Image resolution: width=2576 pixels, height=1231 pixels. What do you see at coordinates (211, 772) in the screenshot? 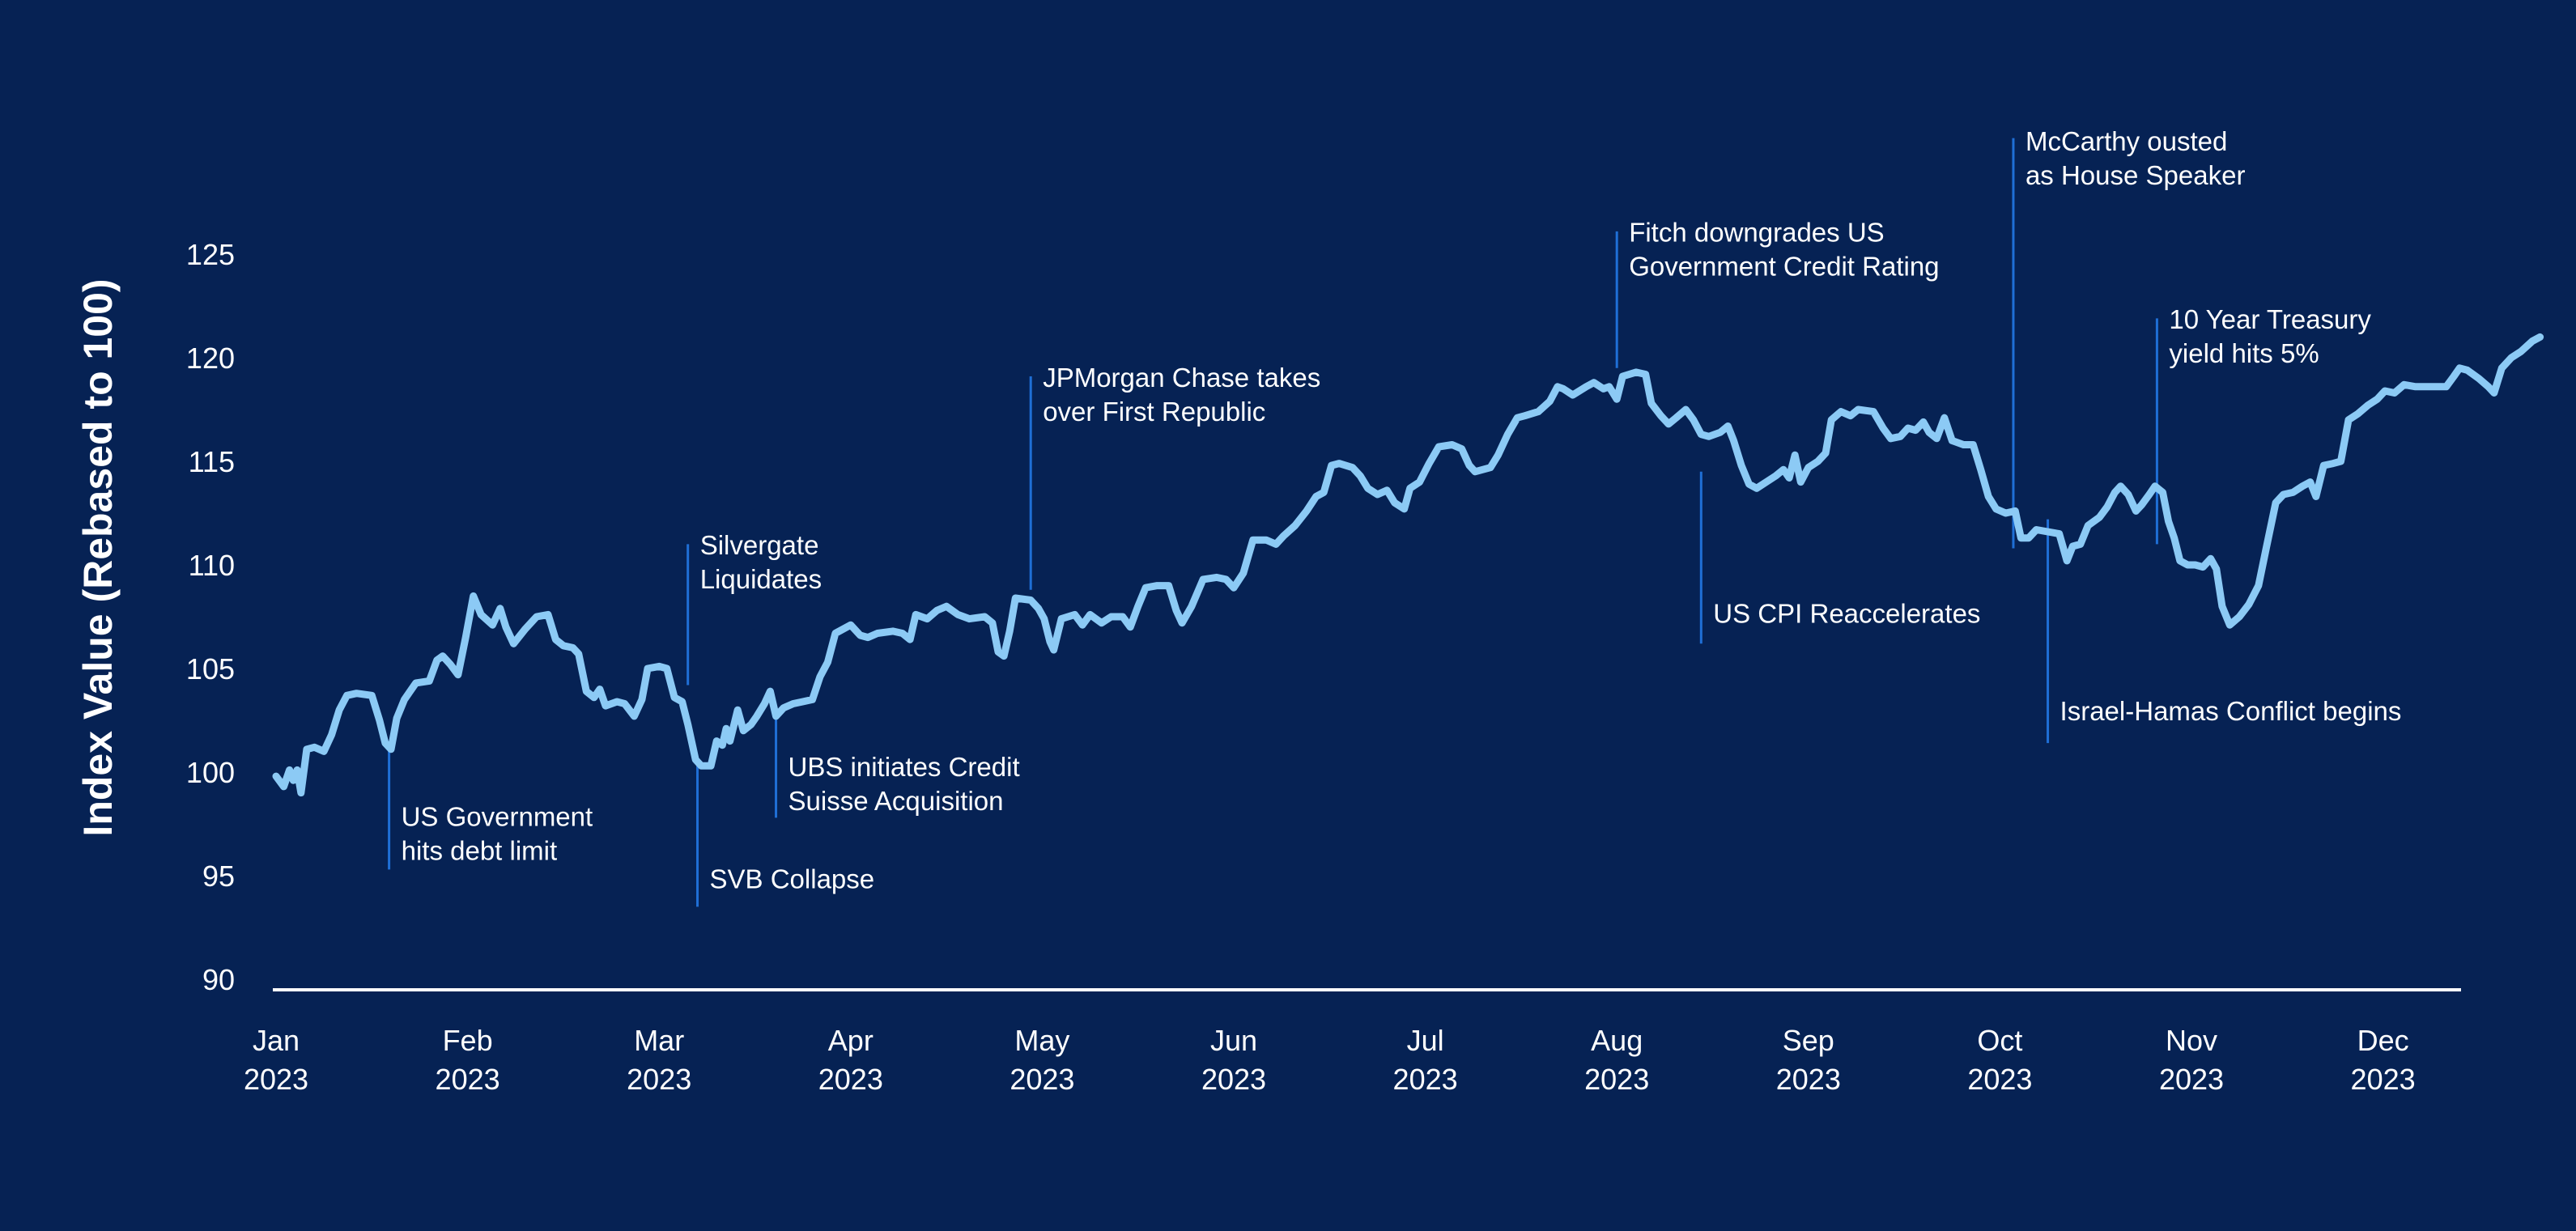
I see `y-tick-label: 100` at bounding box center [211, 772].